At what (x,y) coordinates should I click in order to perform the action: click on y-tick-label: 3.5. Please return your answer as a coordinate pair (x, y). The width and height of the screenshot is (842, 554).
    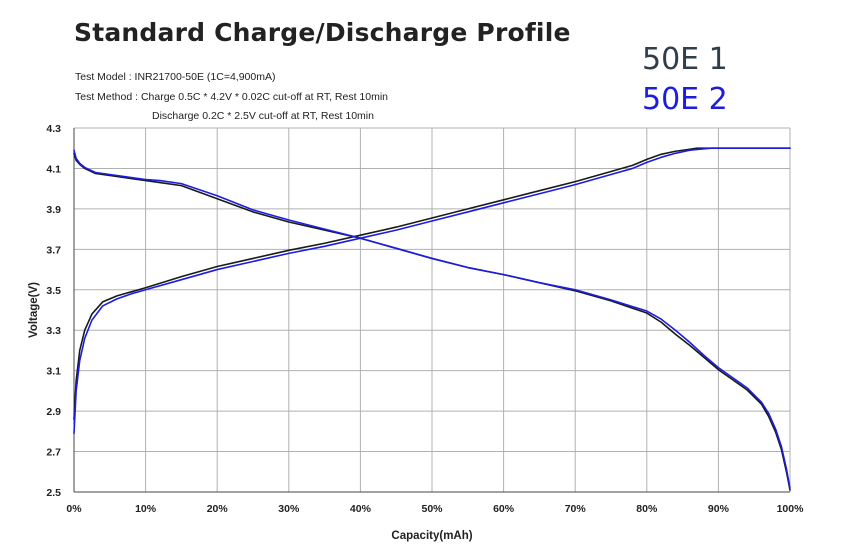
    Looking at the image, I should click on (53, 291).